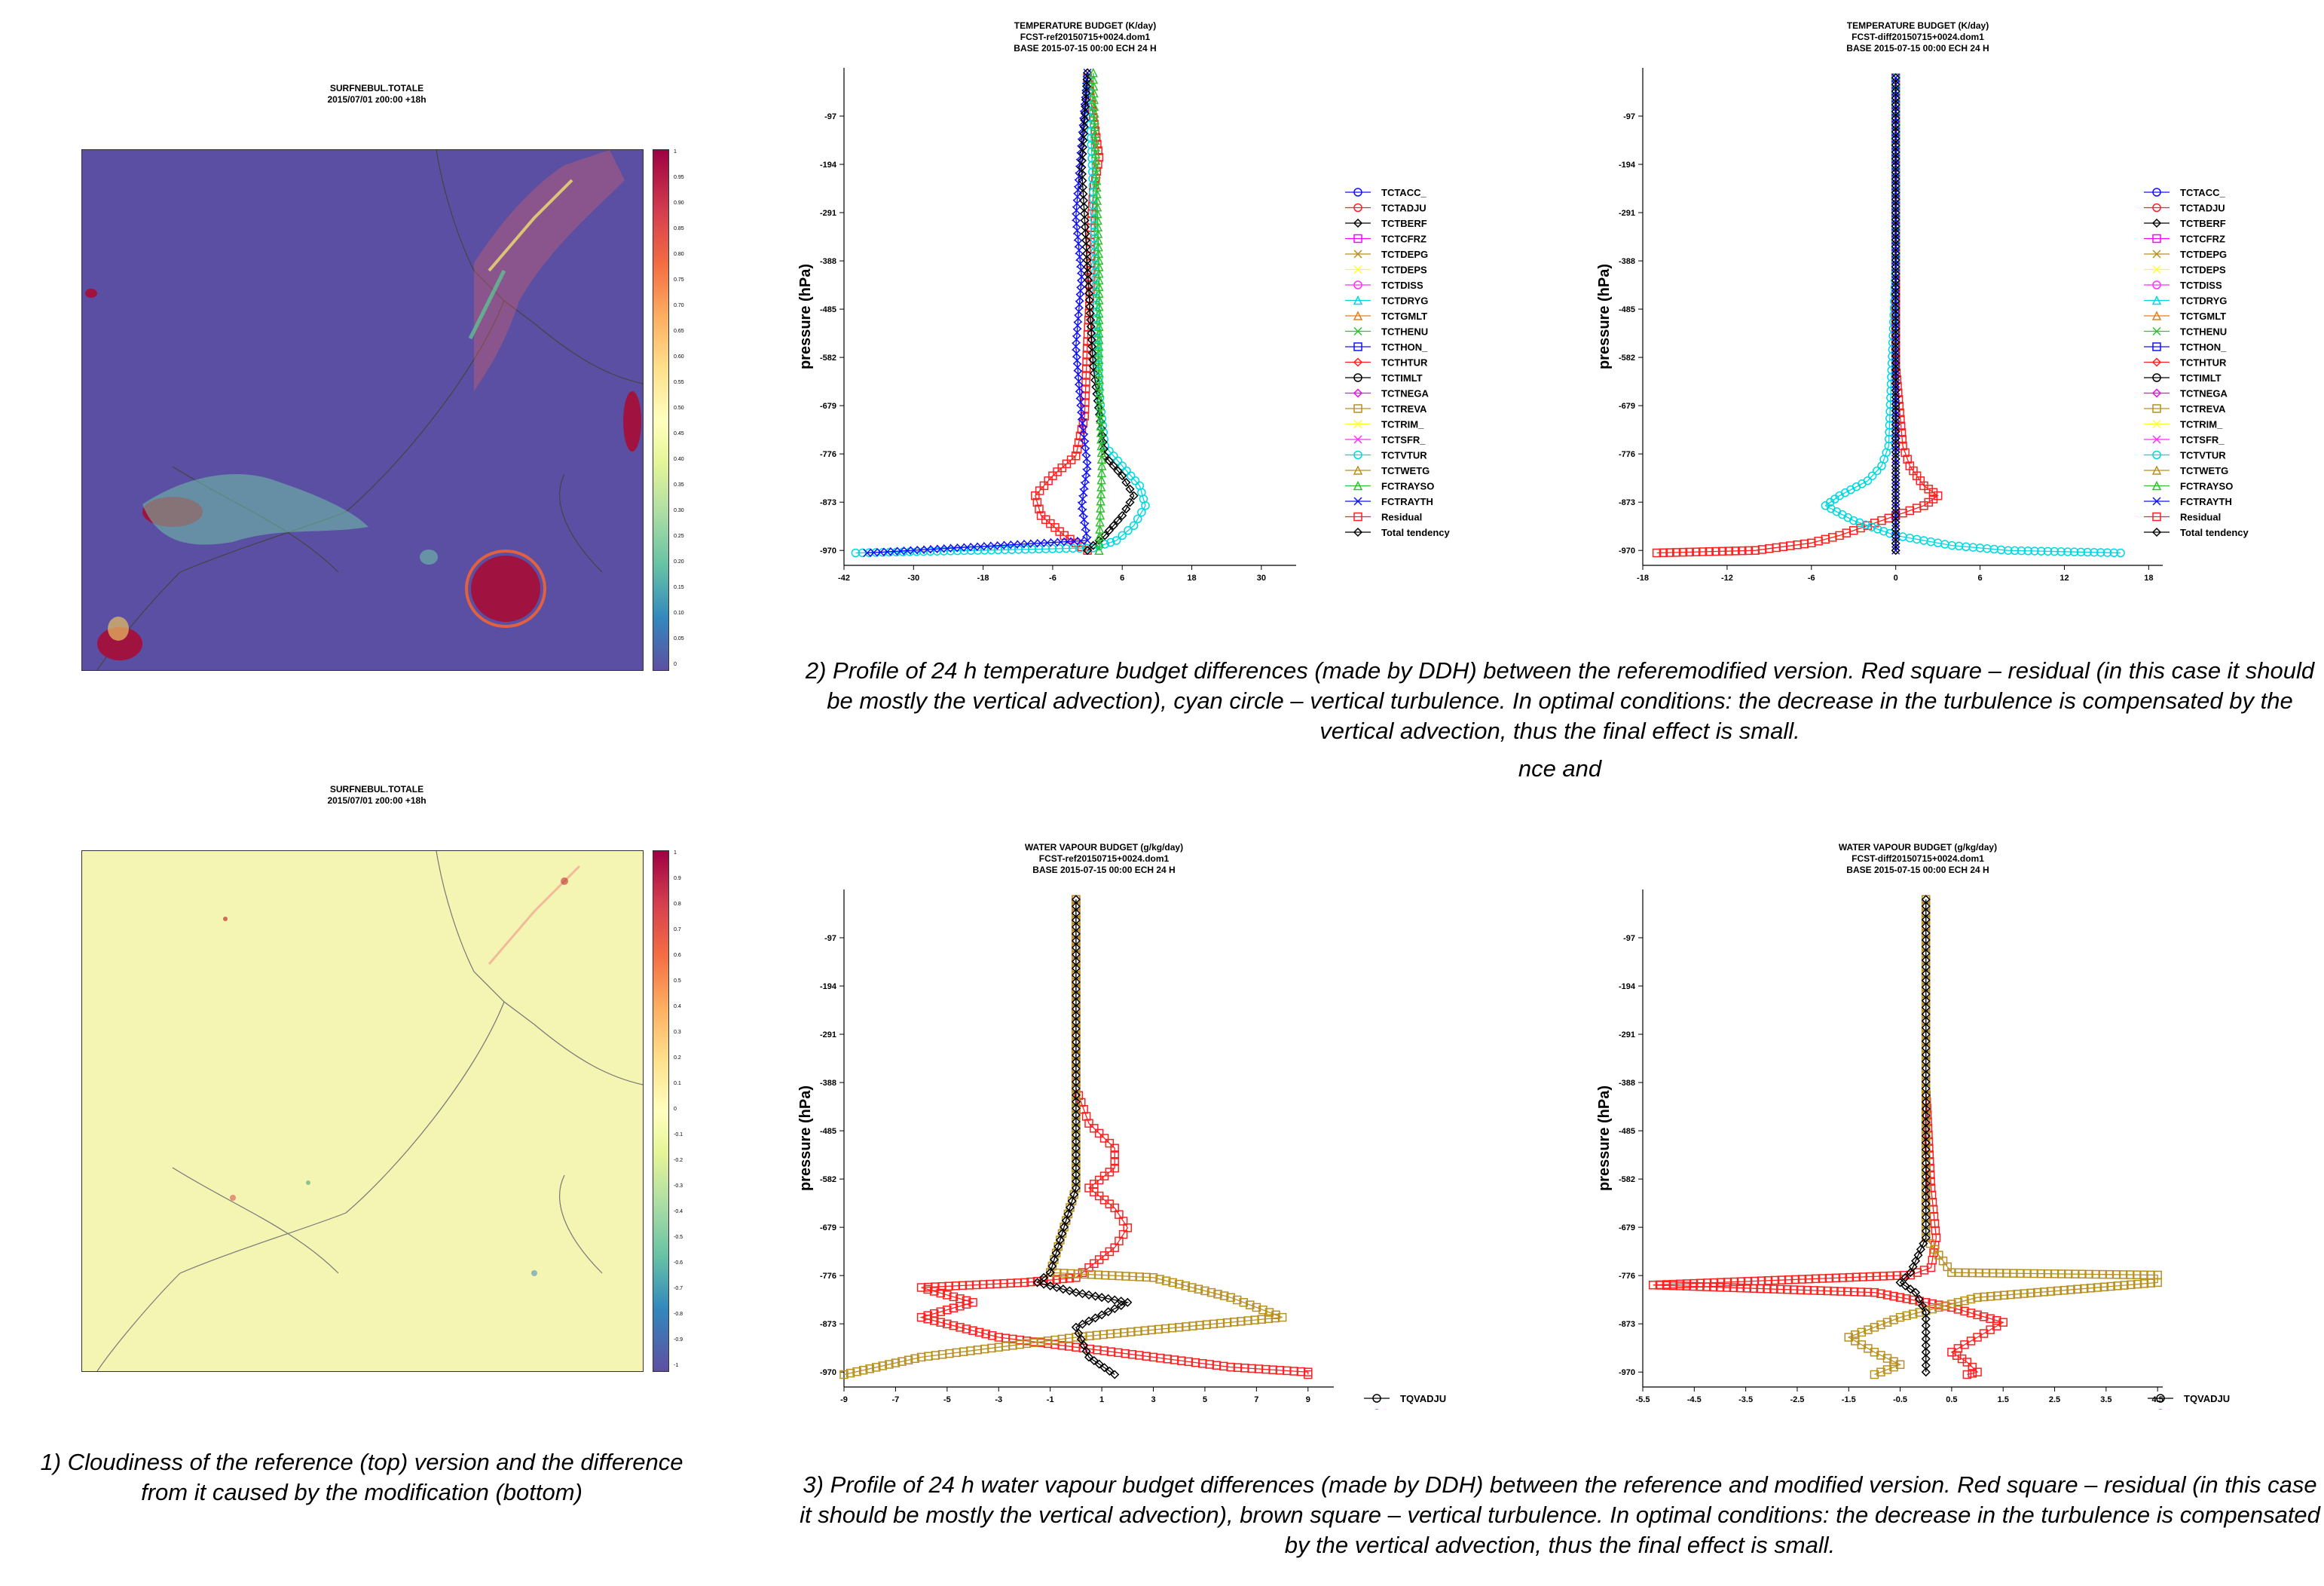  Describe the element at coordinates (675, 152) in the screenshot. I see `colorbar-tick-label: 1` at that location.